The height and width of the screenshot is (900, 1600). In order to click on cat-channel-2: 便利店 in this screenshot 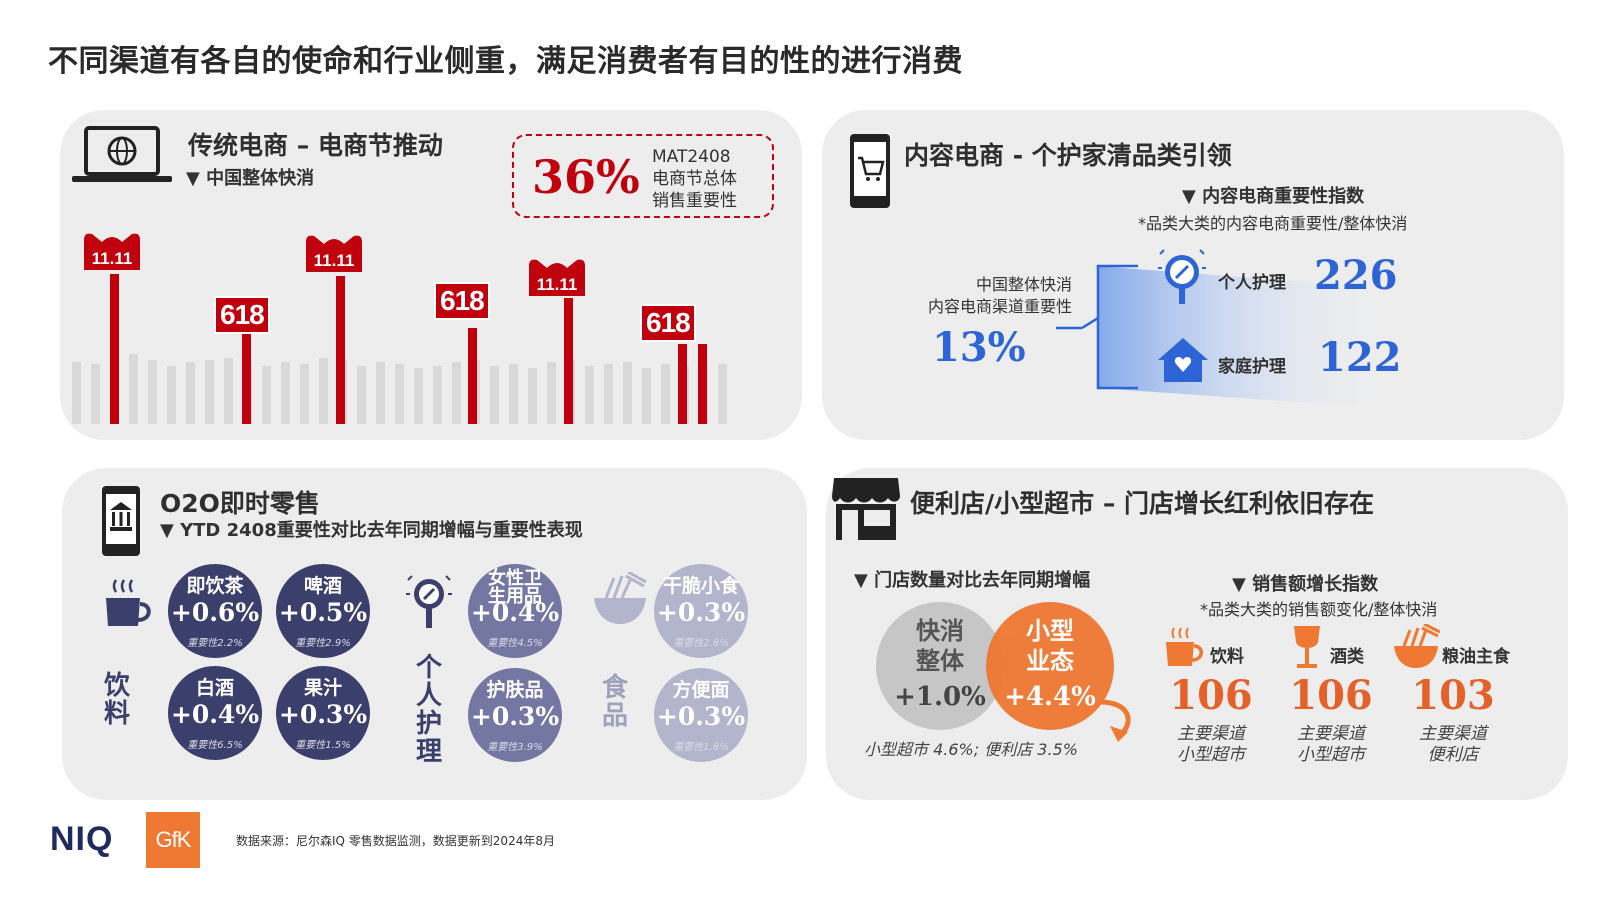, I will do `click(1453, 755)`.